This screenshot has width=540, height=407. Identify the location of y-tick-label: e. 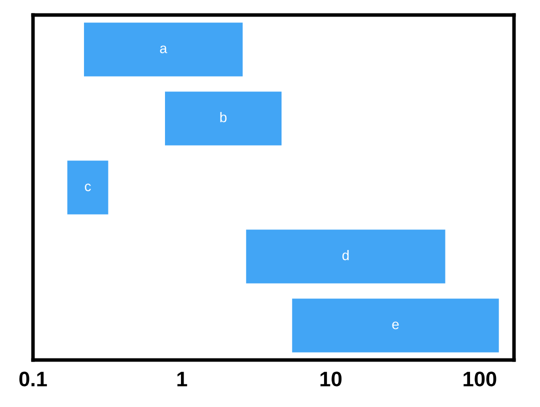
(395, 326).